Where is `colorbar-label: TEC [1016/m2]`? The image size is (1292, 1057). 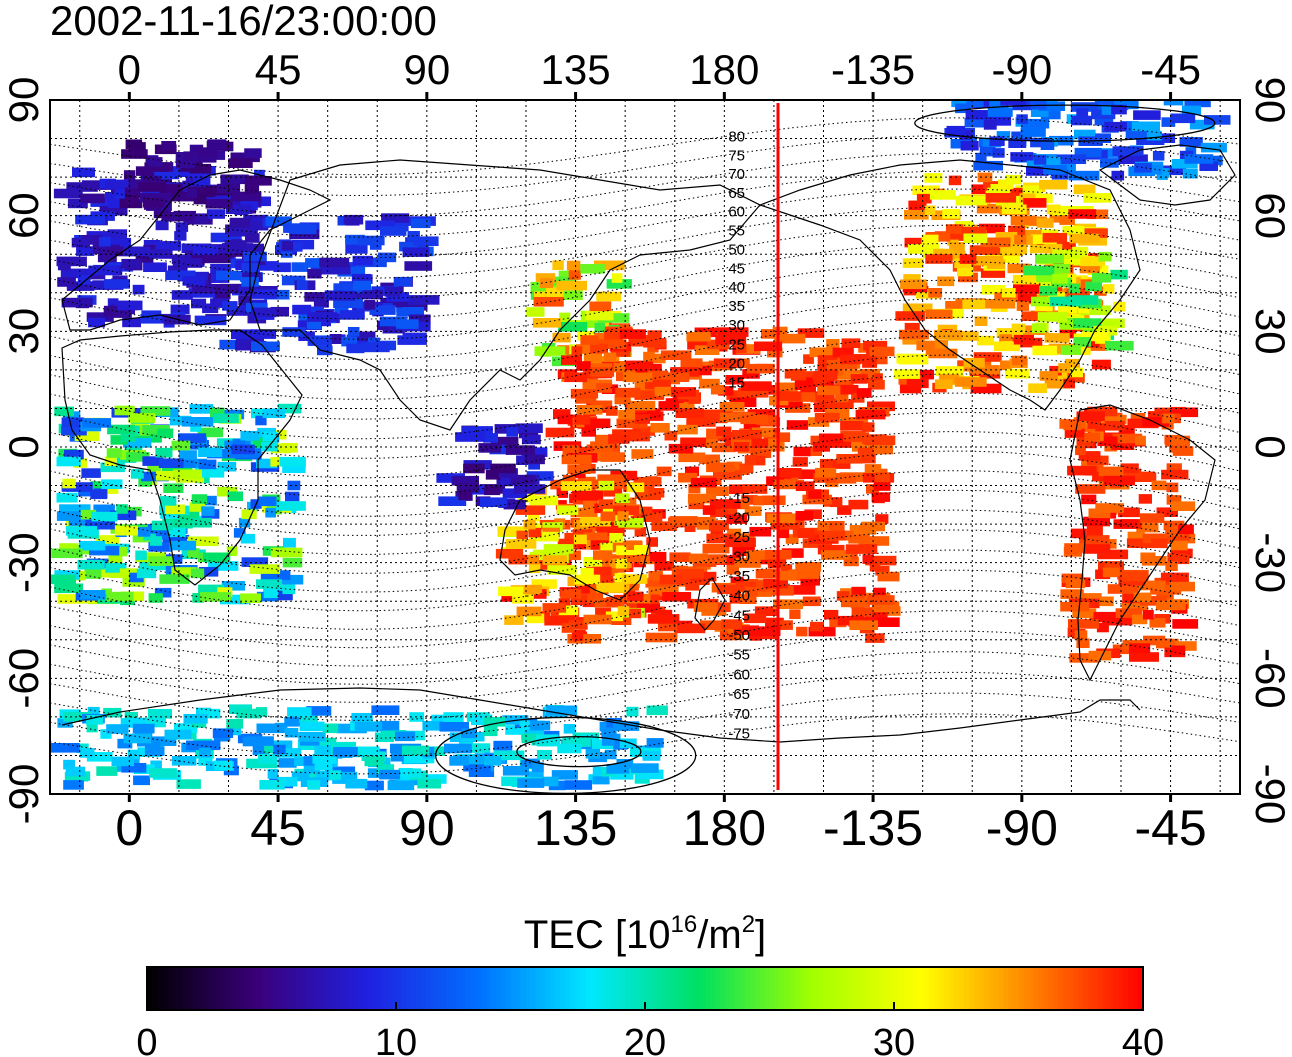
colorbar-label: TEC [1016/m2] is located at coordinates (645, 934).